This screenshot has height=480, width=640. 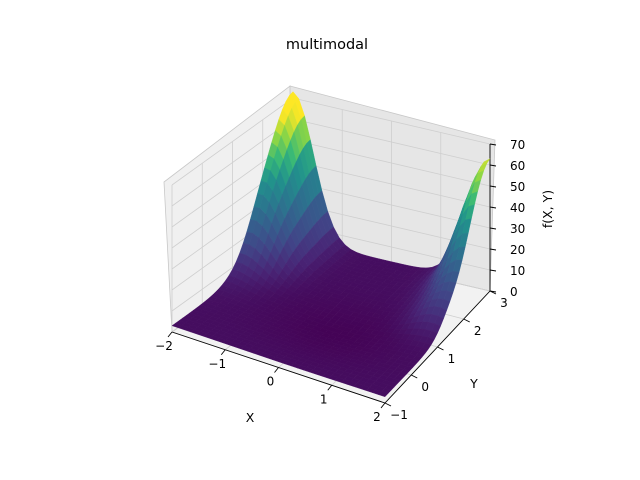 What do you see at coordinates (517, 166) in the screenshot?
I see `z-tick-label: 60` at bounding box center [517, 166].